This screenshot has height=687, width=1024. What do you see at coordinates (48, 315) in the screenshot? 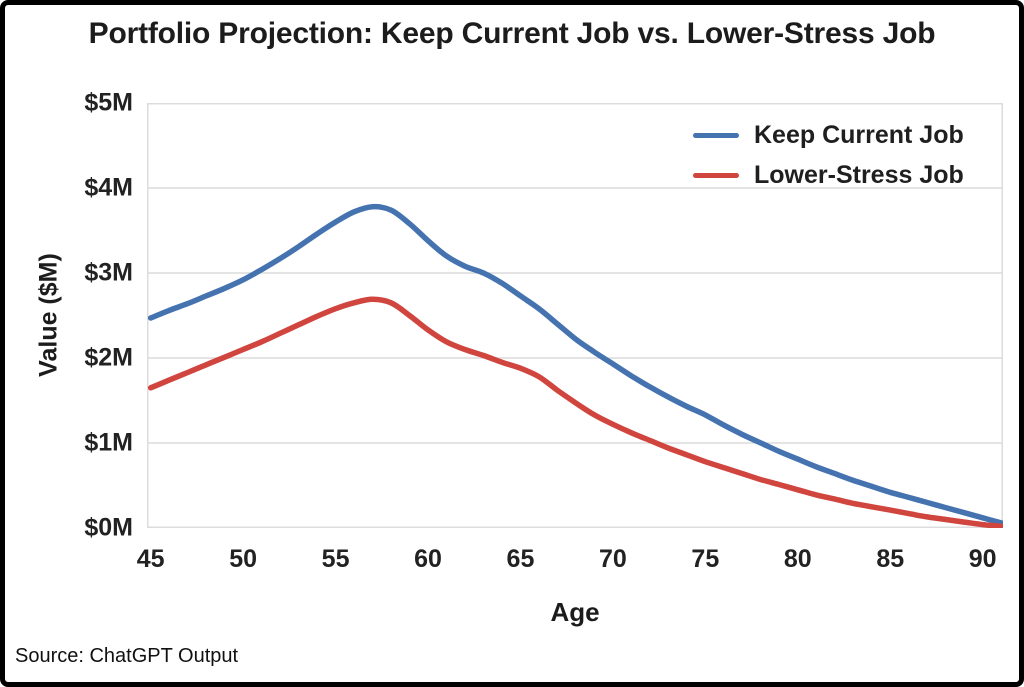
I see `y-axis-label: Value ($M)` at bounding box center [48, 315].